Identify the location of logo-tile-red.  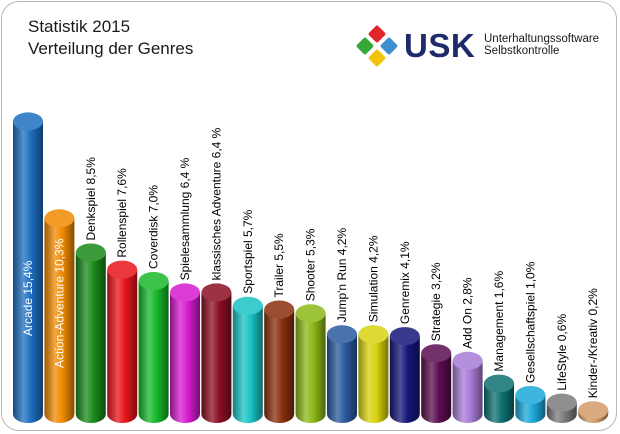
(377, 34).